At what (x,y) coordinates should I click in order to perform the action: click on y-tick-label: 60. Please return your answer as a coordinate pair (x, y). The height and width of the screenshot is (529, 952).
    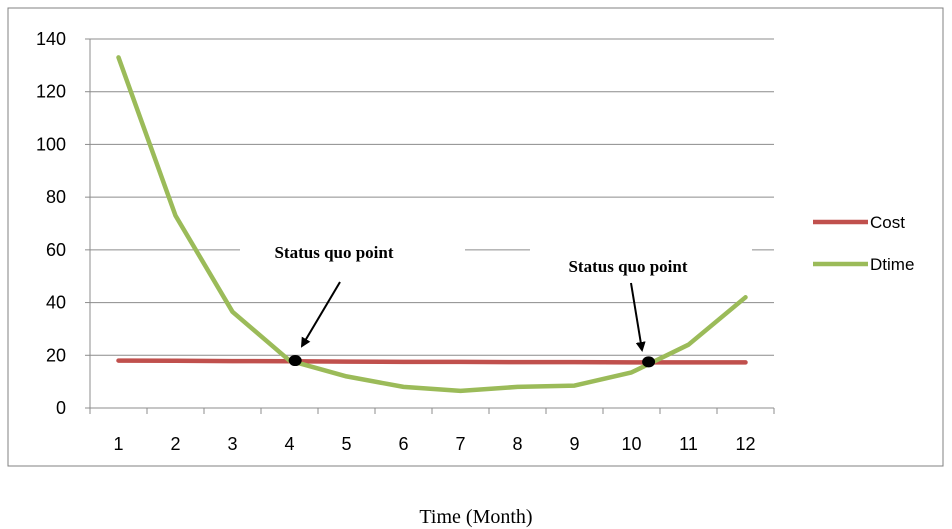
    Looking at the image, I should click on (56, 250).